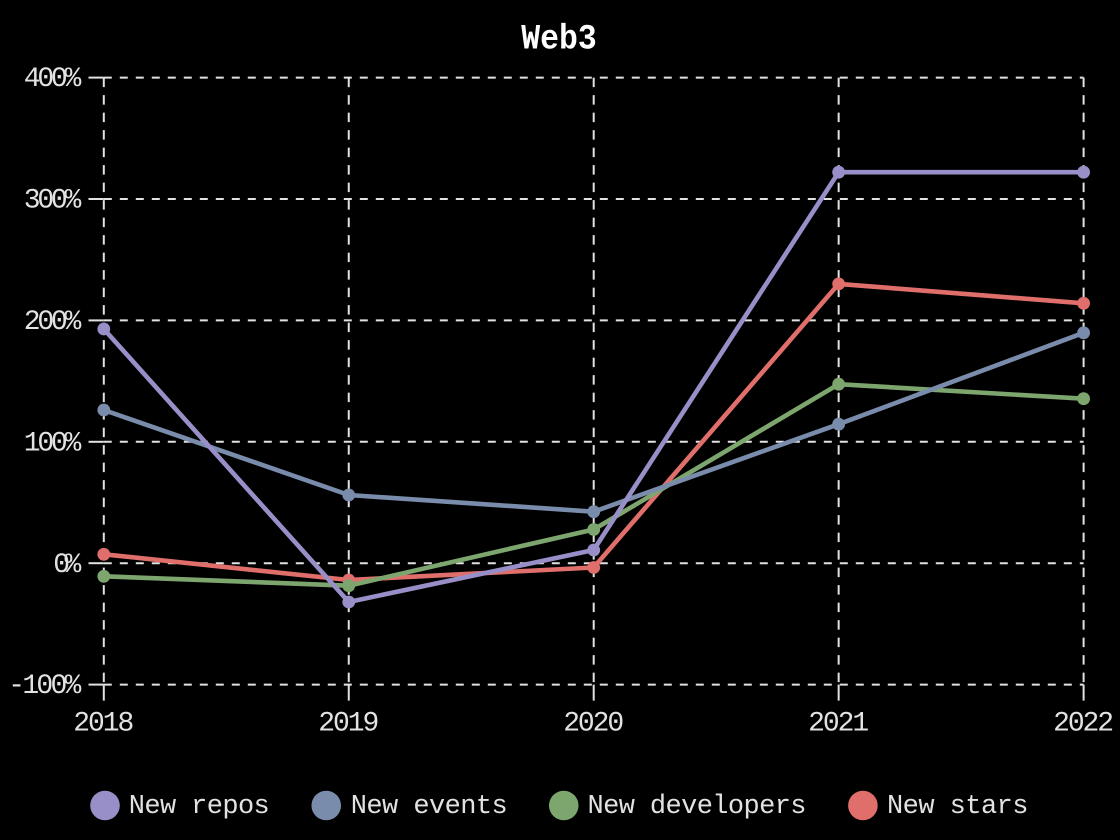 This screenshot has width=1120, height=840. Describe the element at coordinates (593, 723) in the screenshot. I see `svg-text: 2020` at that location.